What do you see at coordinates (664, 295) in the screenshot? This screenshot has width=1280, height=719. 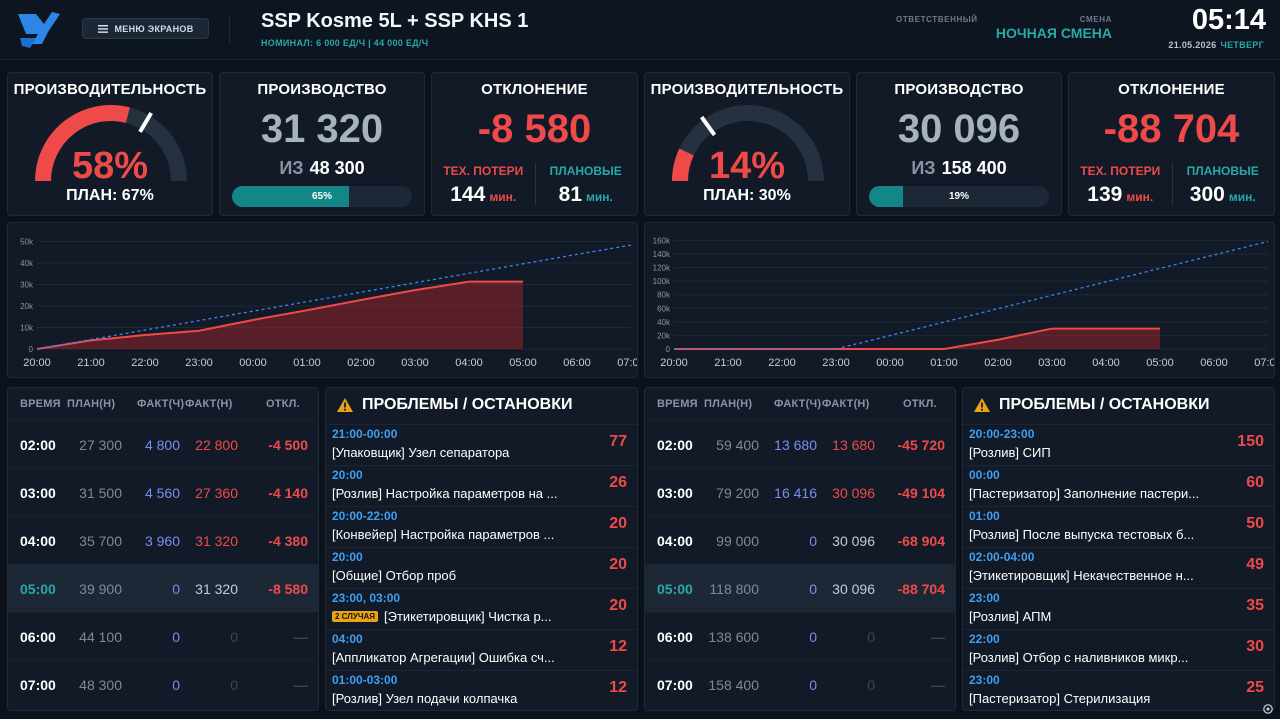 I see `chart-y-tick: 80k` at bounding box center [664, 295].